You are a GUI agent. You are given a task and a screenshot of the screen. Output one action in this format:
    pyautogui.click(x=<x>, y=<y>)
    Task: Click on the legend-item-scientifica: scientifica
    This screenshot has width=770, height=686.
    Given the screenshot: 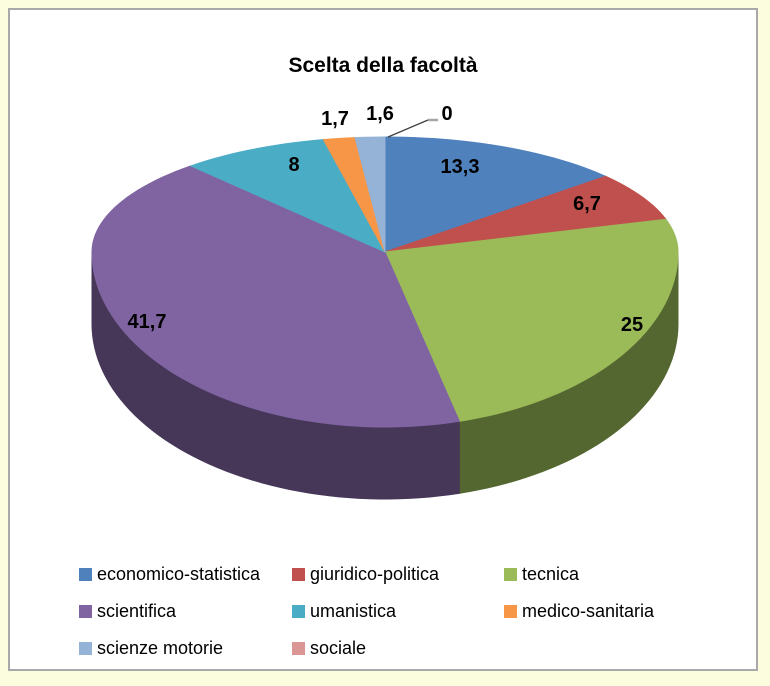 What is the action you would take?
    pyautogui.click(x=185, y=611)
    